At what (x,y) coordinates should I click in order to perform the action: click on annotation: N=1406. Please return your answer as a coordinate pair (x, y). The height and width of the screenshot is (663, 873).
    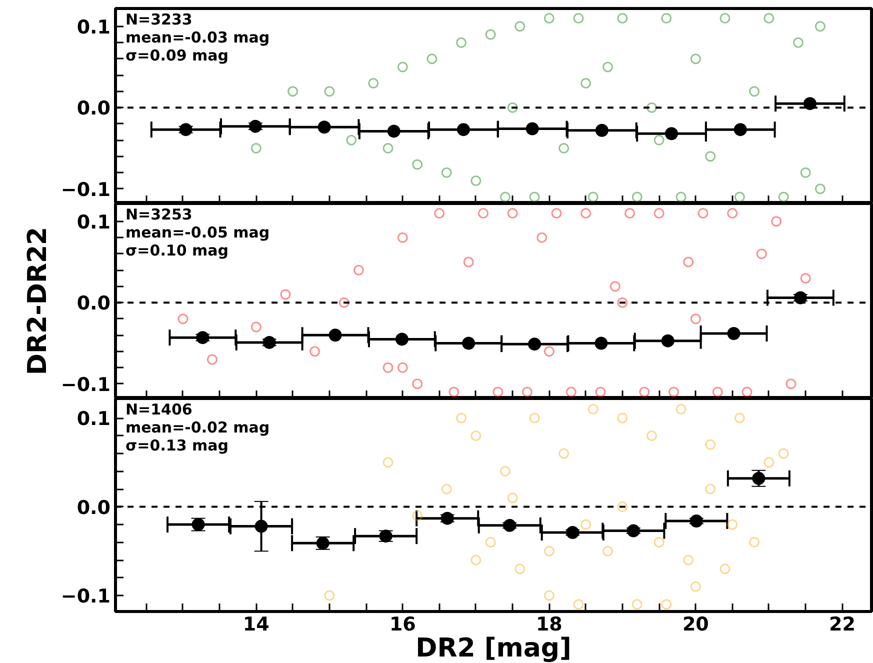
    Looking at the image, I should click on (159, 409).